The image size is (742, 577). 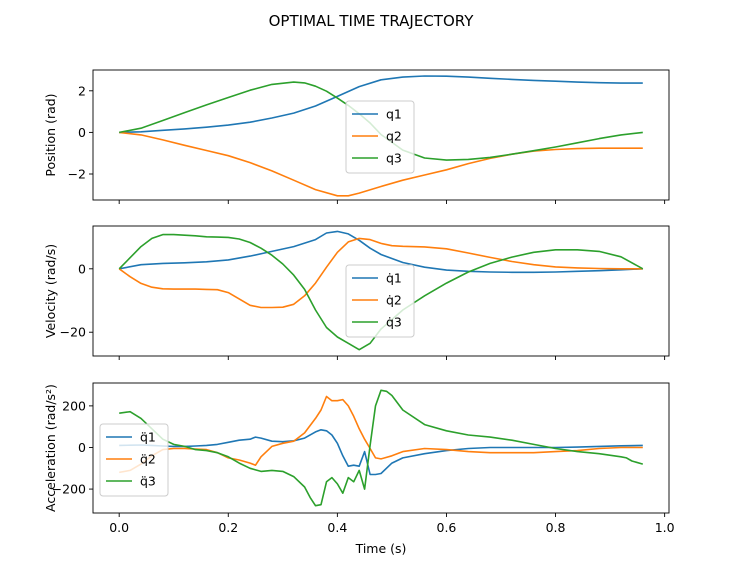 I want to click on y-tick-label: 200, so click(x=74, y=405).